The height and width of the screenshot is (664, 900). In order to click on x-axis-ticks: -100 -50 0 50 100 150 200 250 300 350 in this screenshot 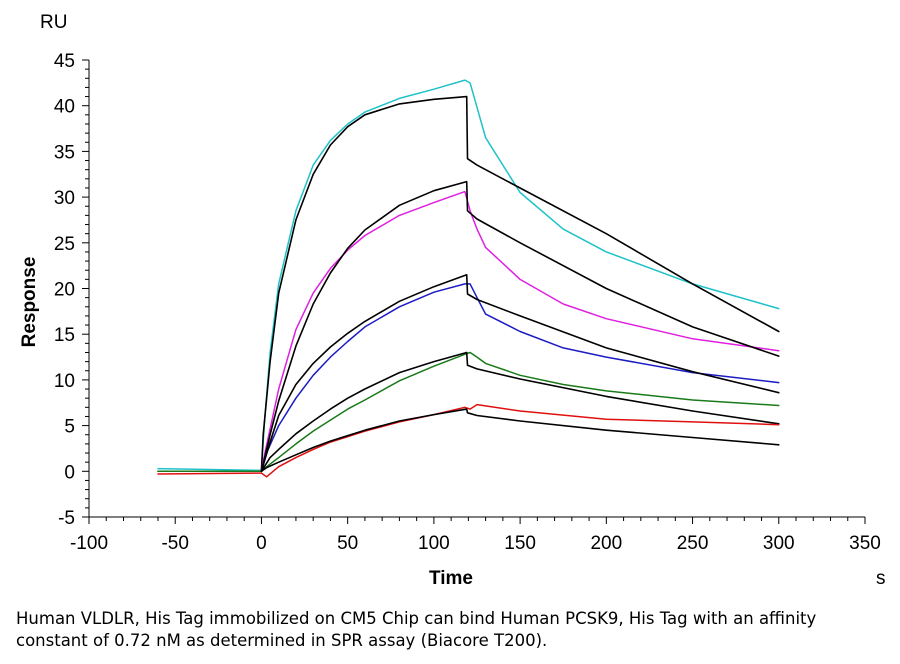, I will do `click(475, 535)`.